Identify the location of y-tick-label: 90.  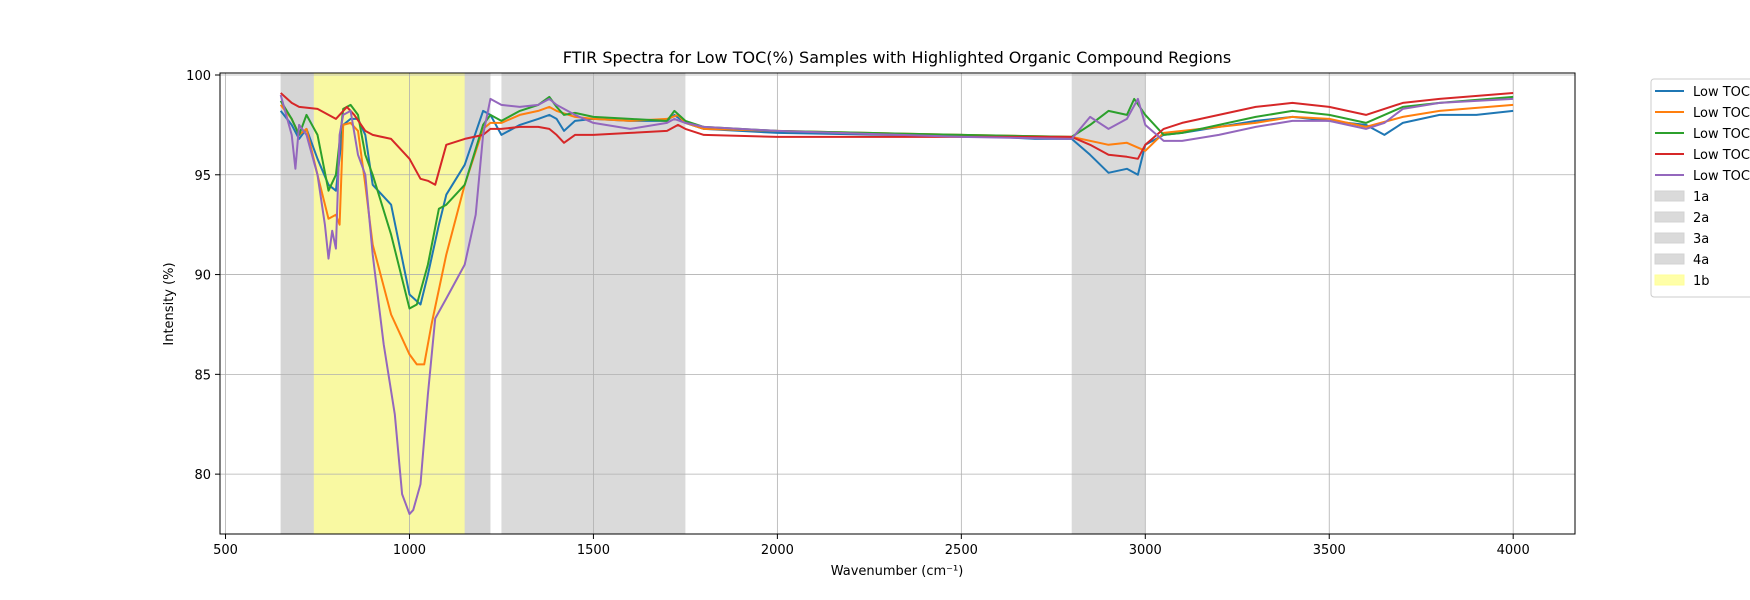
(202, 276).